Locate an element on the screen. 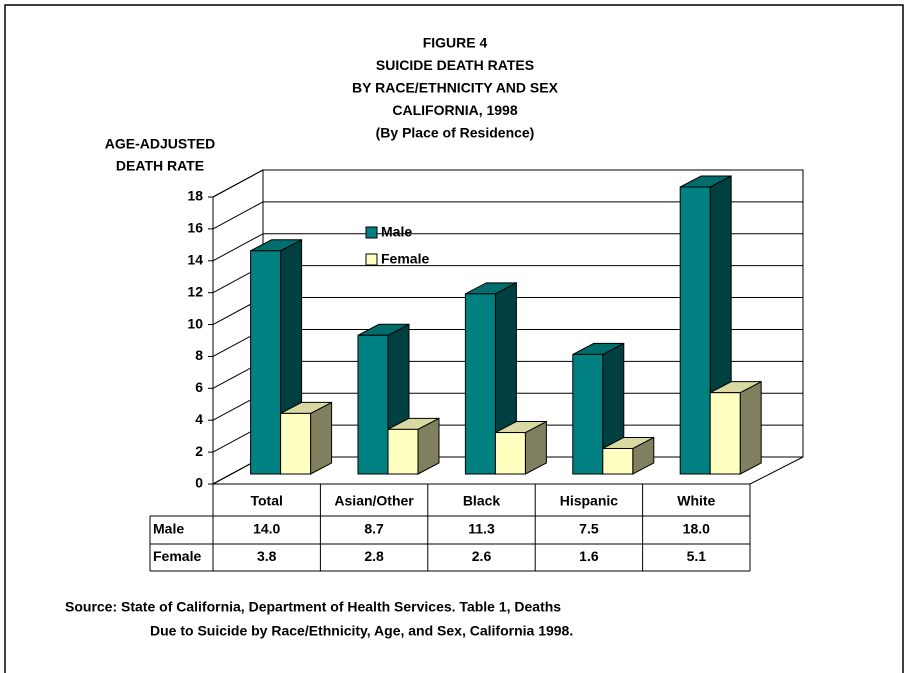  legend-label: Female is located at coordinates (405, 259).